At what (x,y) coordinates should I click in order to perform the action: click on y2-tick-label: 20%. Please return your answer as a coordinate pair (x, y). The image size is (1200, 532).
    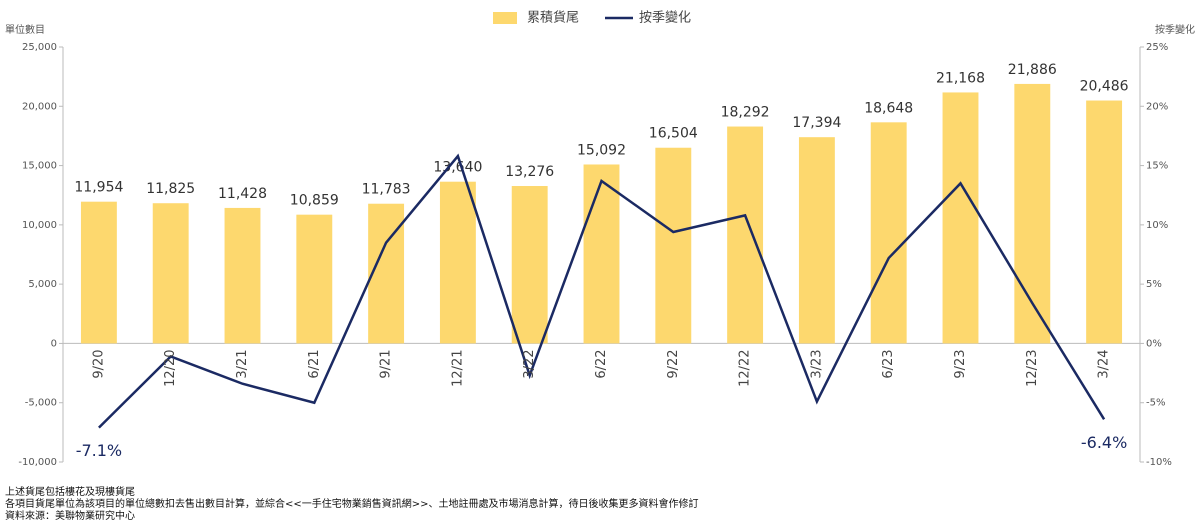
    Looking at the image, I should click on (1157, 106).